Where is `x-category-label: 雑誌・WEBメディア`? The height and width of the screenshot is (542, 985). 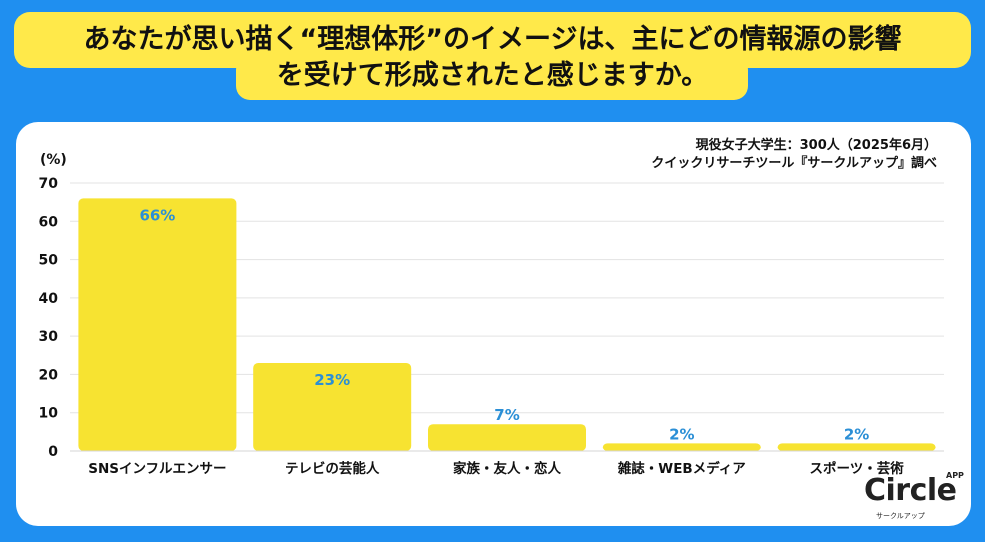 x-category-label: 雑誌・WEBメディア is located at coordinates (681, 468).